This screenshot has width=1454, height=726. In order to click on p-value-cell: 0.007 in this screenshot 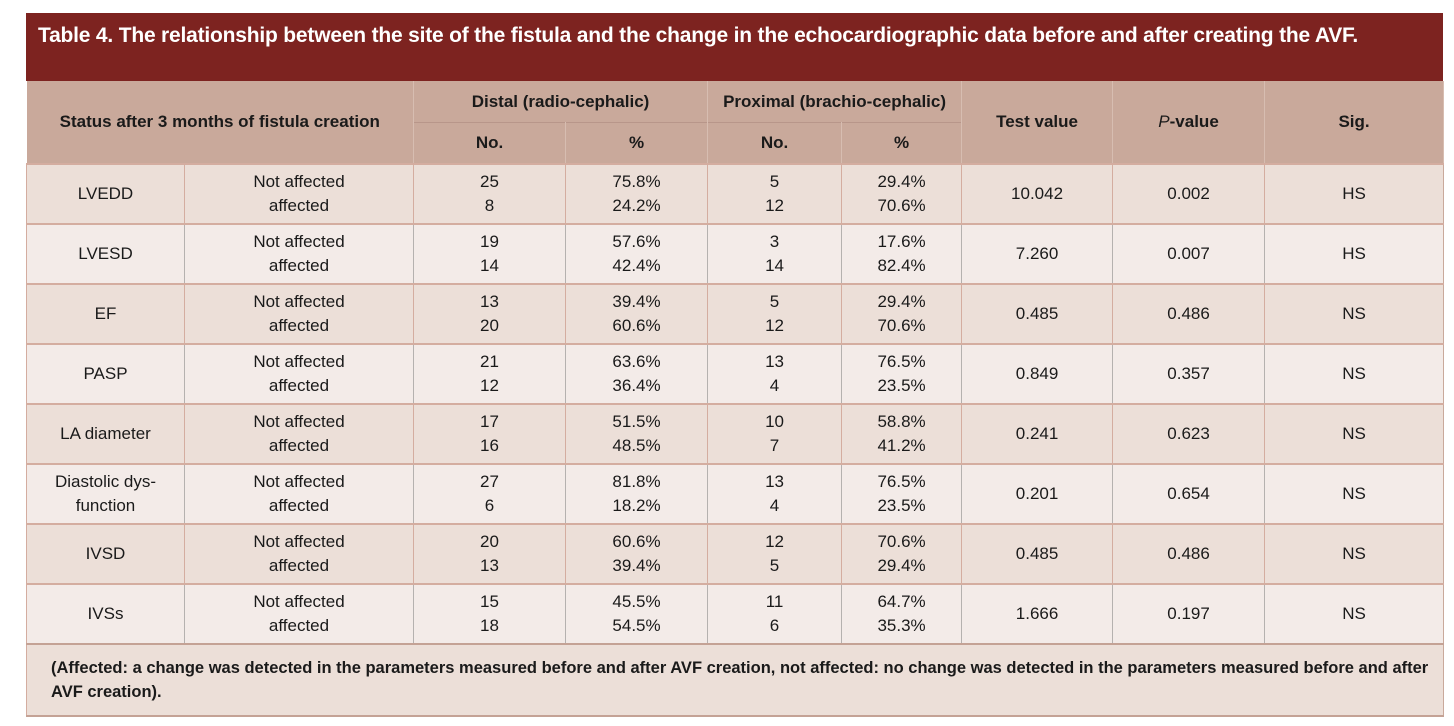, I will do `click(1189, 253)`.